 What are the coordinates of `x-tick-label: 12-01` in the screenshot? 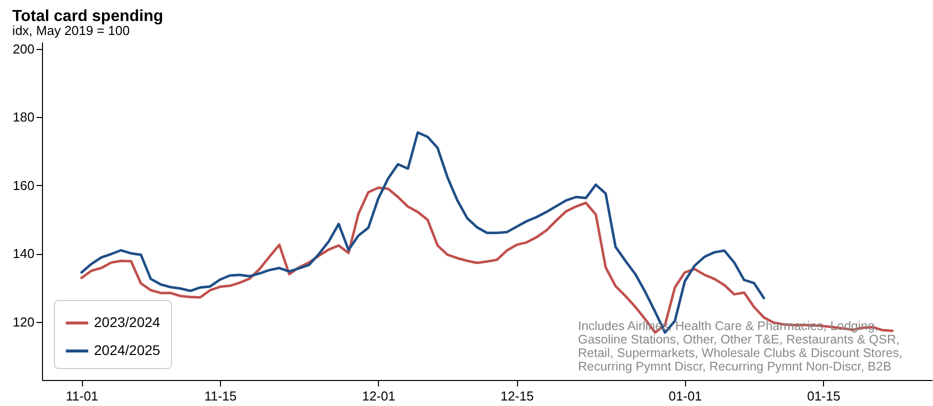 It's located at (379, 396).